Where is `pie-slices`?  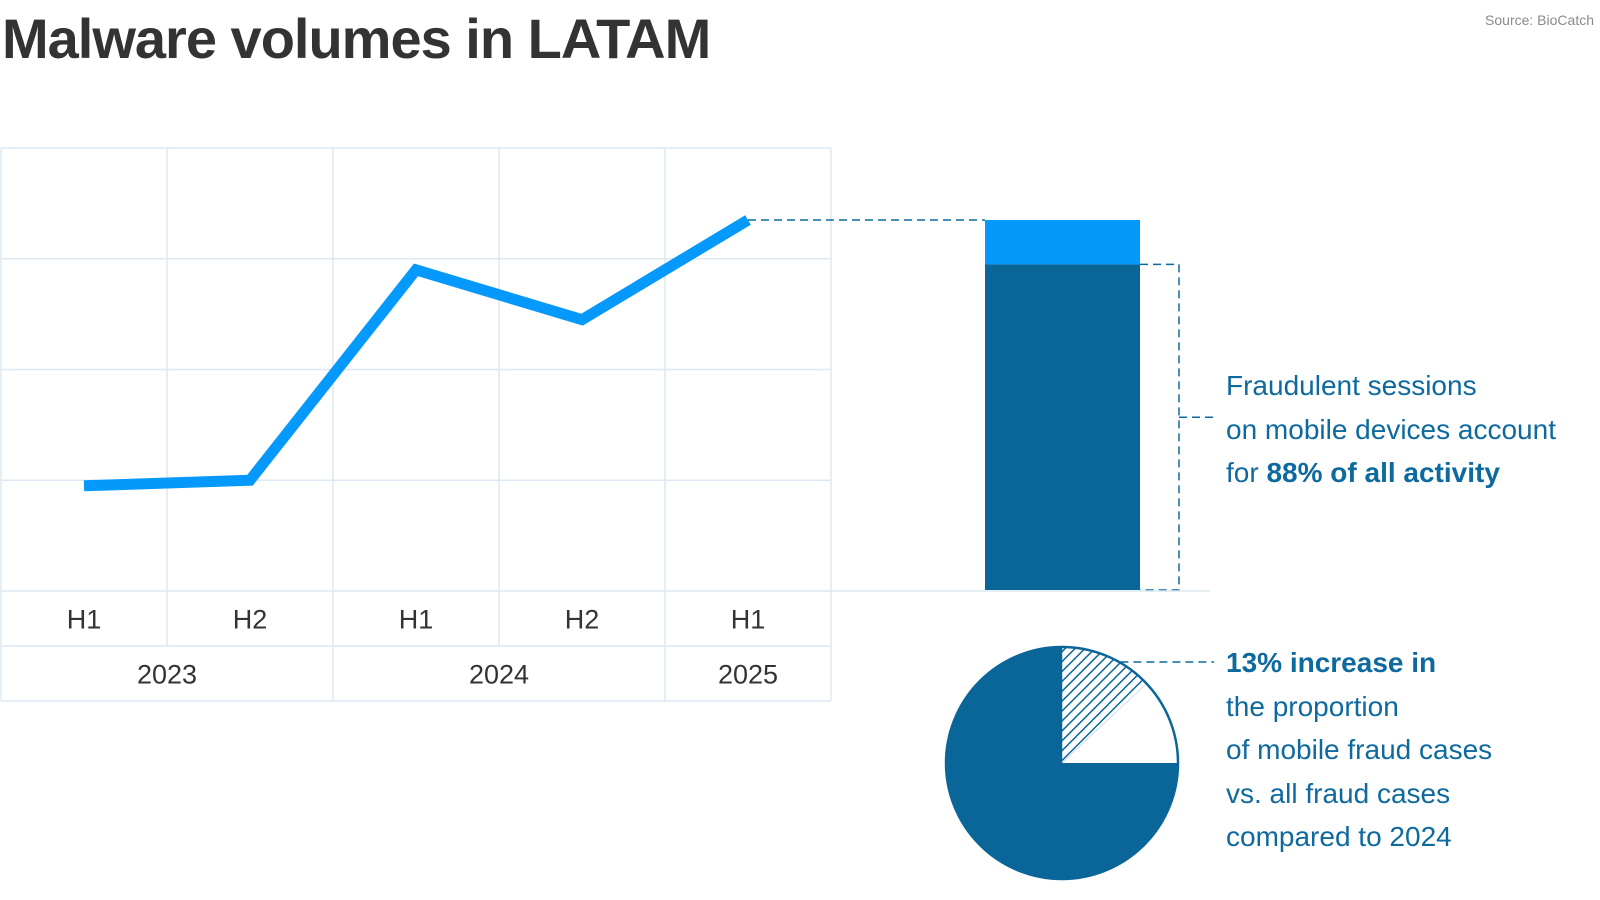
pie-slices is located at coordinates (1062, 763).